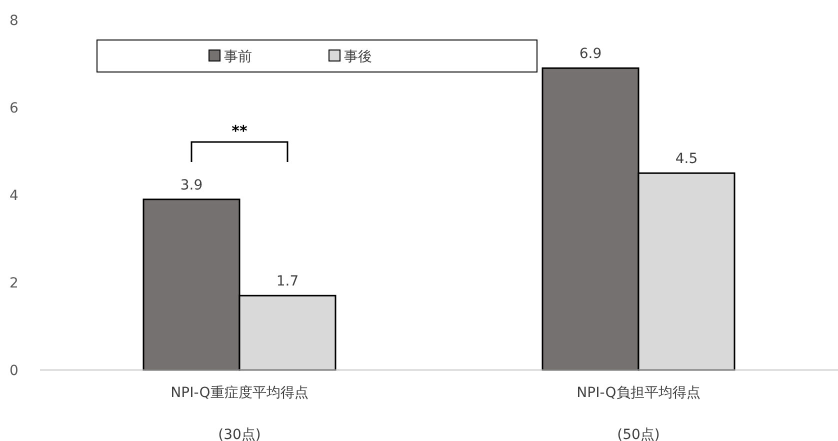  I want to click on y-tick-label: 0, so click(14, 371).